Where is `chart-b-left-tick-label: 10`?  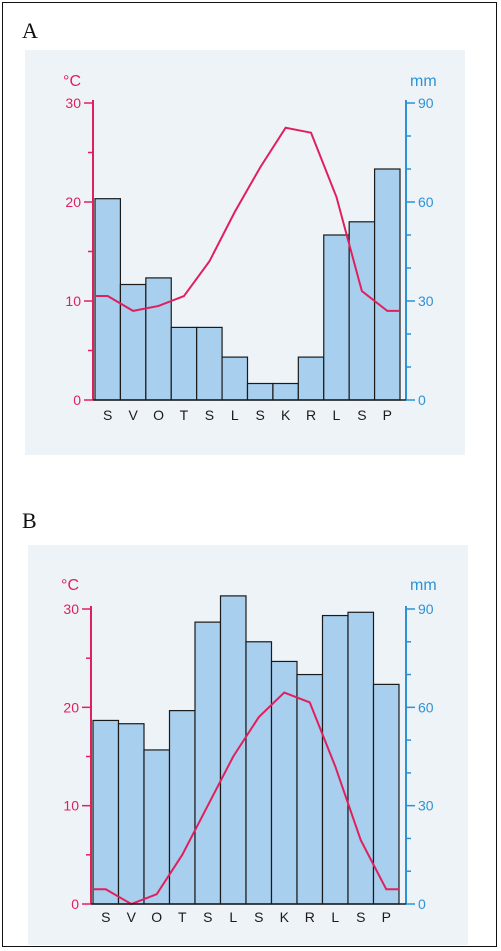
chart-b-left-tick-label: 10 is located at coordinates (71, 806).